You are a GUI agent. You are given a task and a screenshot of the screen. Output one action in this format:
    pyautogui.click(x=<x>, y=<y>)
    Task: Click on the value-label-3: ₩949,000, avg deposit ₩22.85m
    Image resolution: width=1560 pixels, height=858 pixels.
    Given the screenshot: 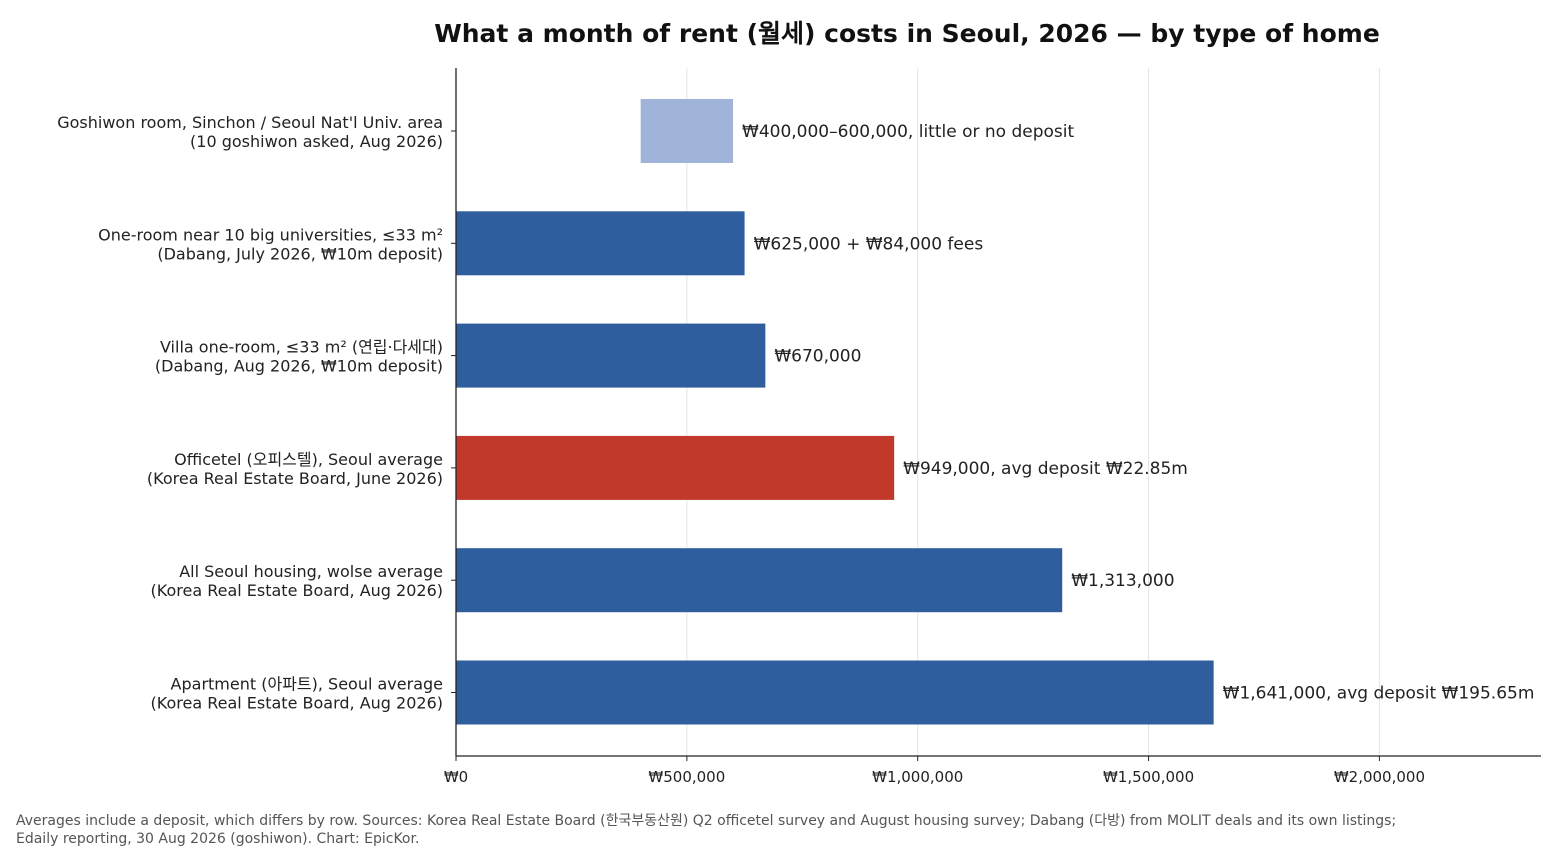 What is the action you would take?
    pyautogui.click(x=1045, y=469)
    